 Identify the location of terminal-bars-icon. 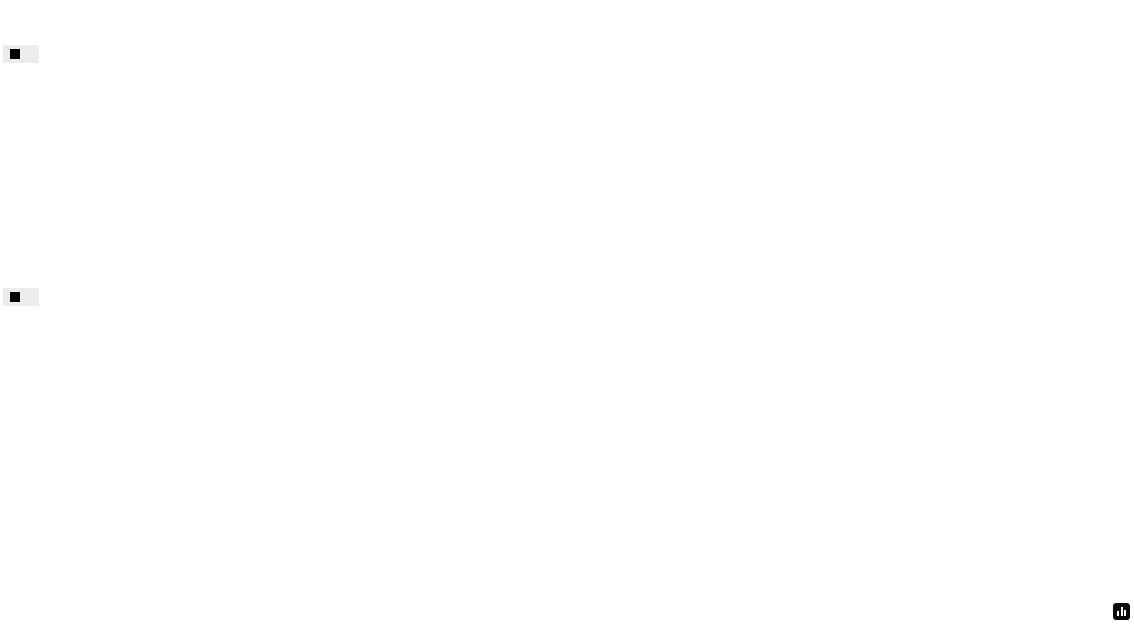
(1121, 611).